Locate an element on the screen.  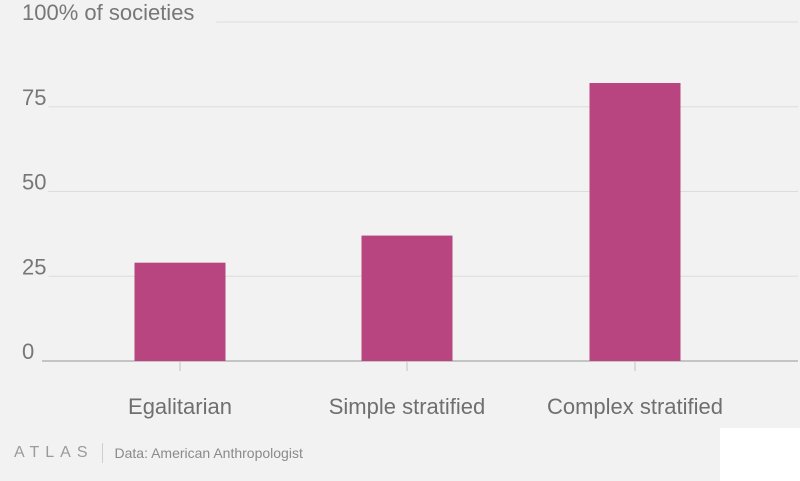
y-tick-label: 50 is located at coordinates (34, 182).